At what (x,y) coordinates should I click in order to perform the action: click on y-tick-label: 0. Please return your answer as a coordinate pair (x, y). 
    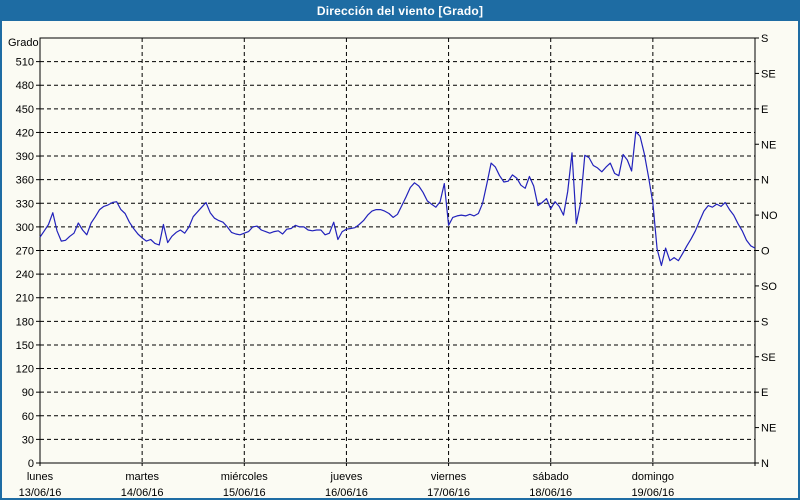
    Looking at the image, I should click on (31, 464).